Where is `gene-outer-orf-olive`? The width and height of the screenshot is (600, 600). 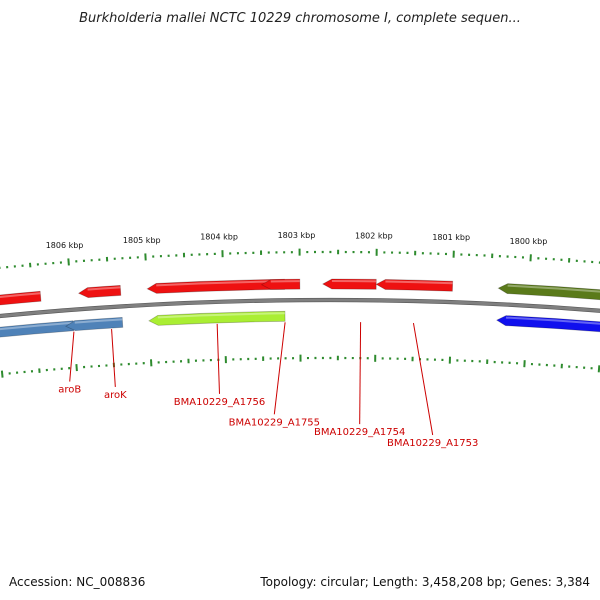
gene-outer-orf-olive is located at coordinates (548, 293).